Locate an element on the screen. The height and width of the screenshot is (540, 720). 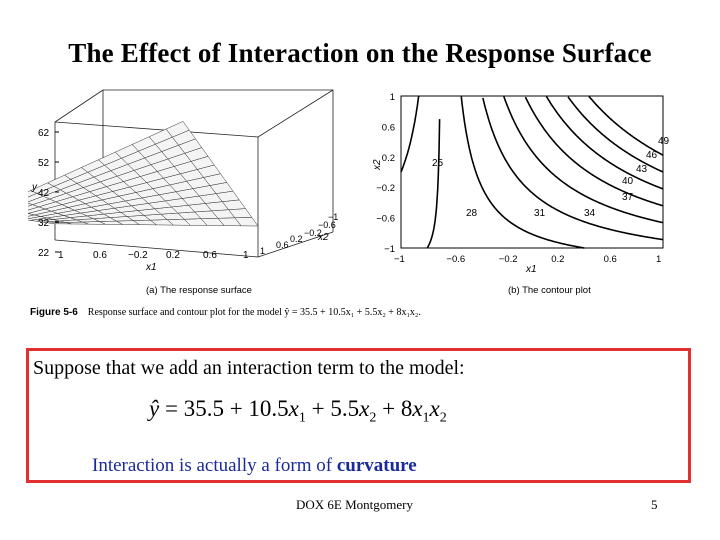
contour-x-tick-label: −0.6 is located at coordinates (455, 259).